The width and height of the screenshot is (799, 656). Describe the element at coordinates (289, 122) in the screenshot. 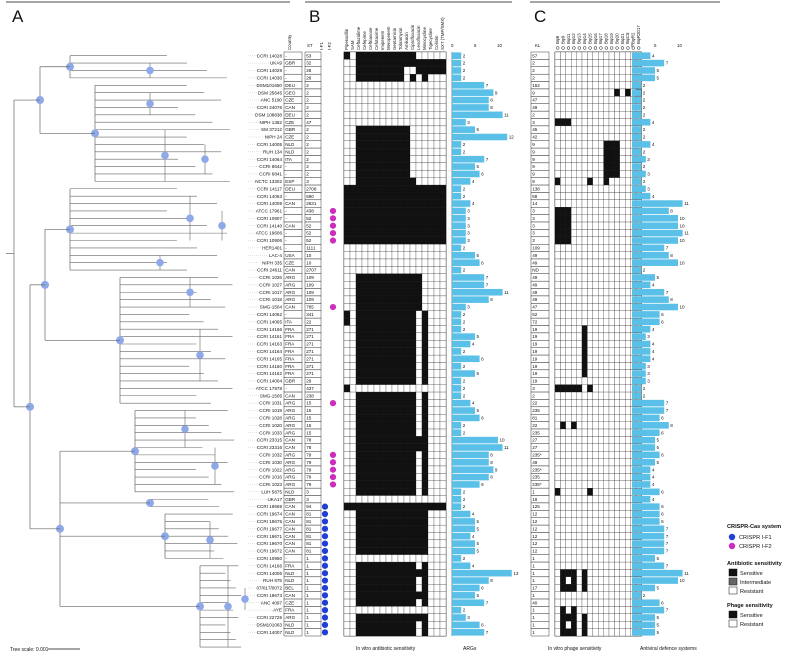

I see `country-value: CZE` at that location.